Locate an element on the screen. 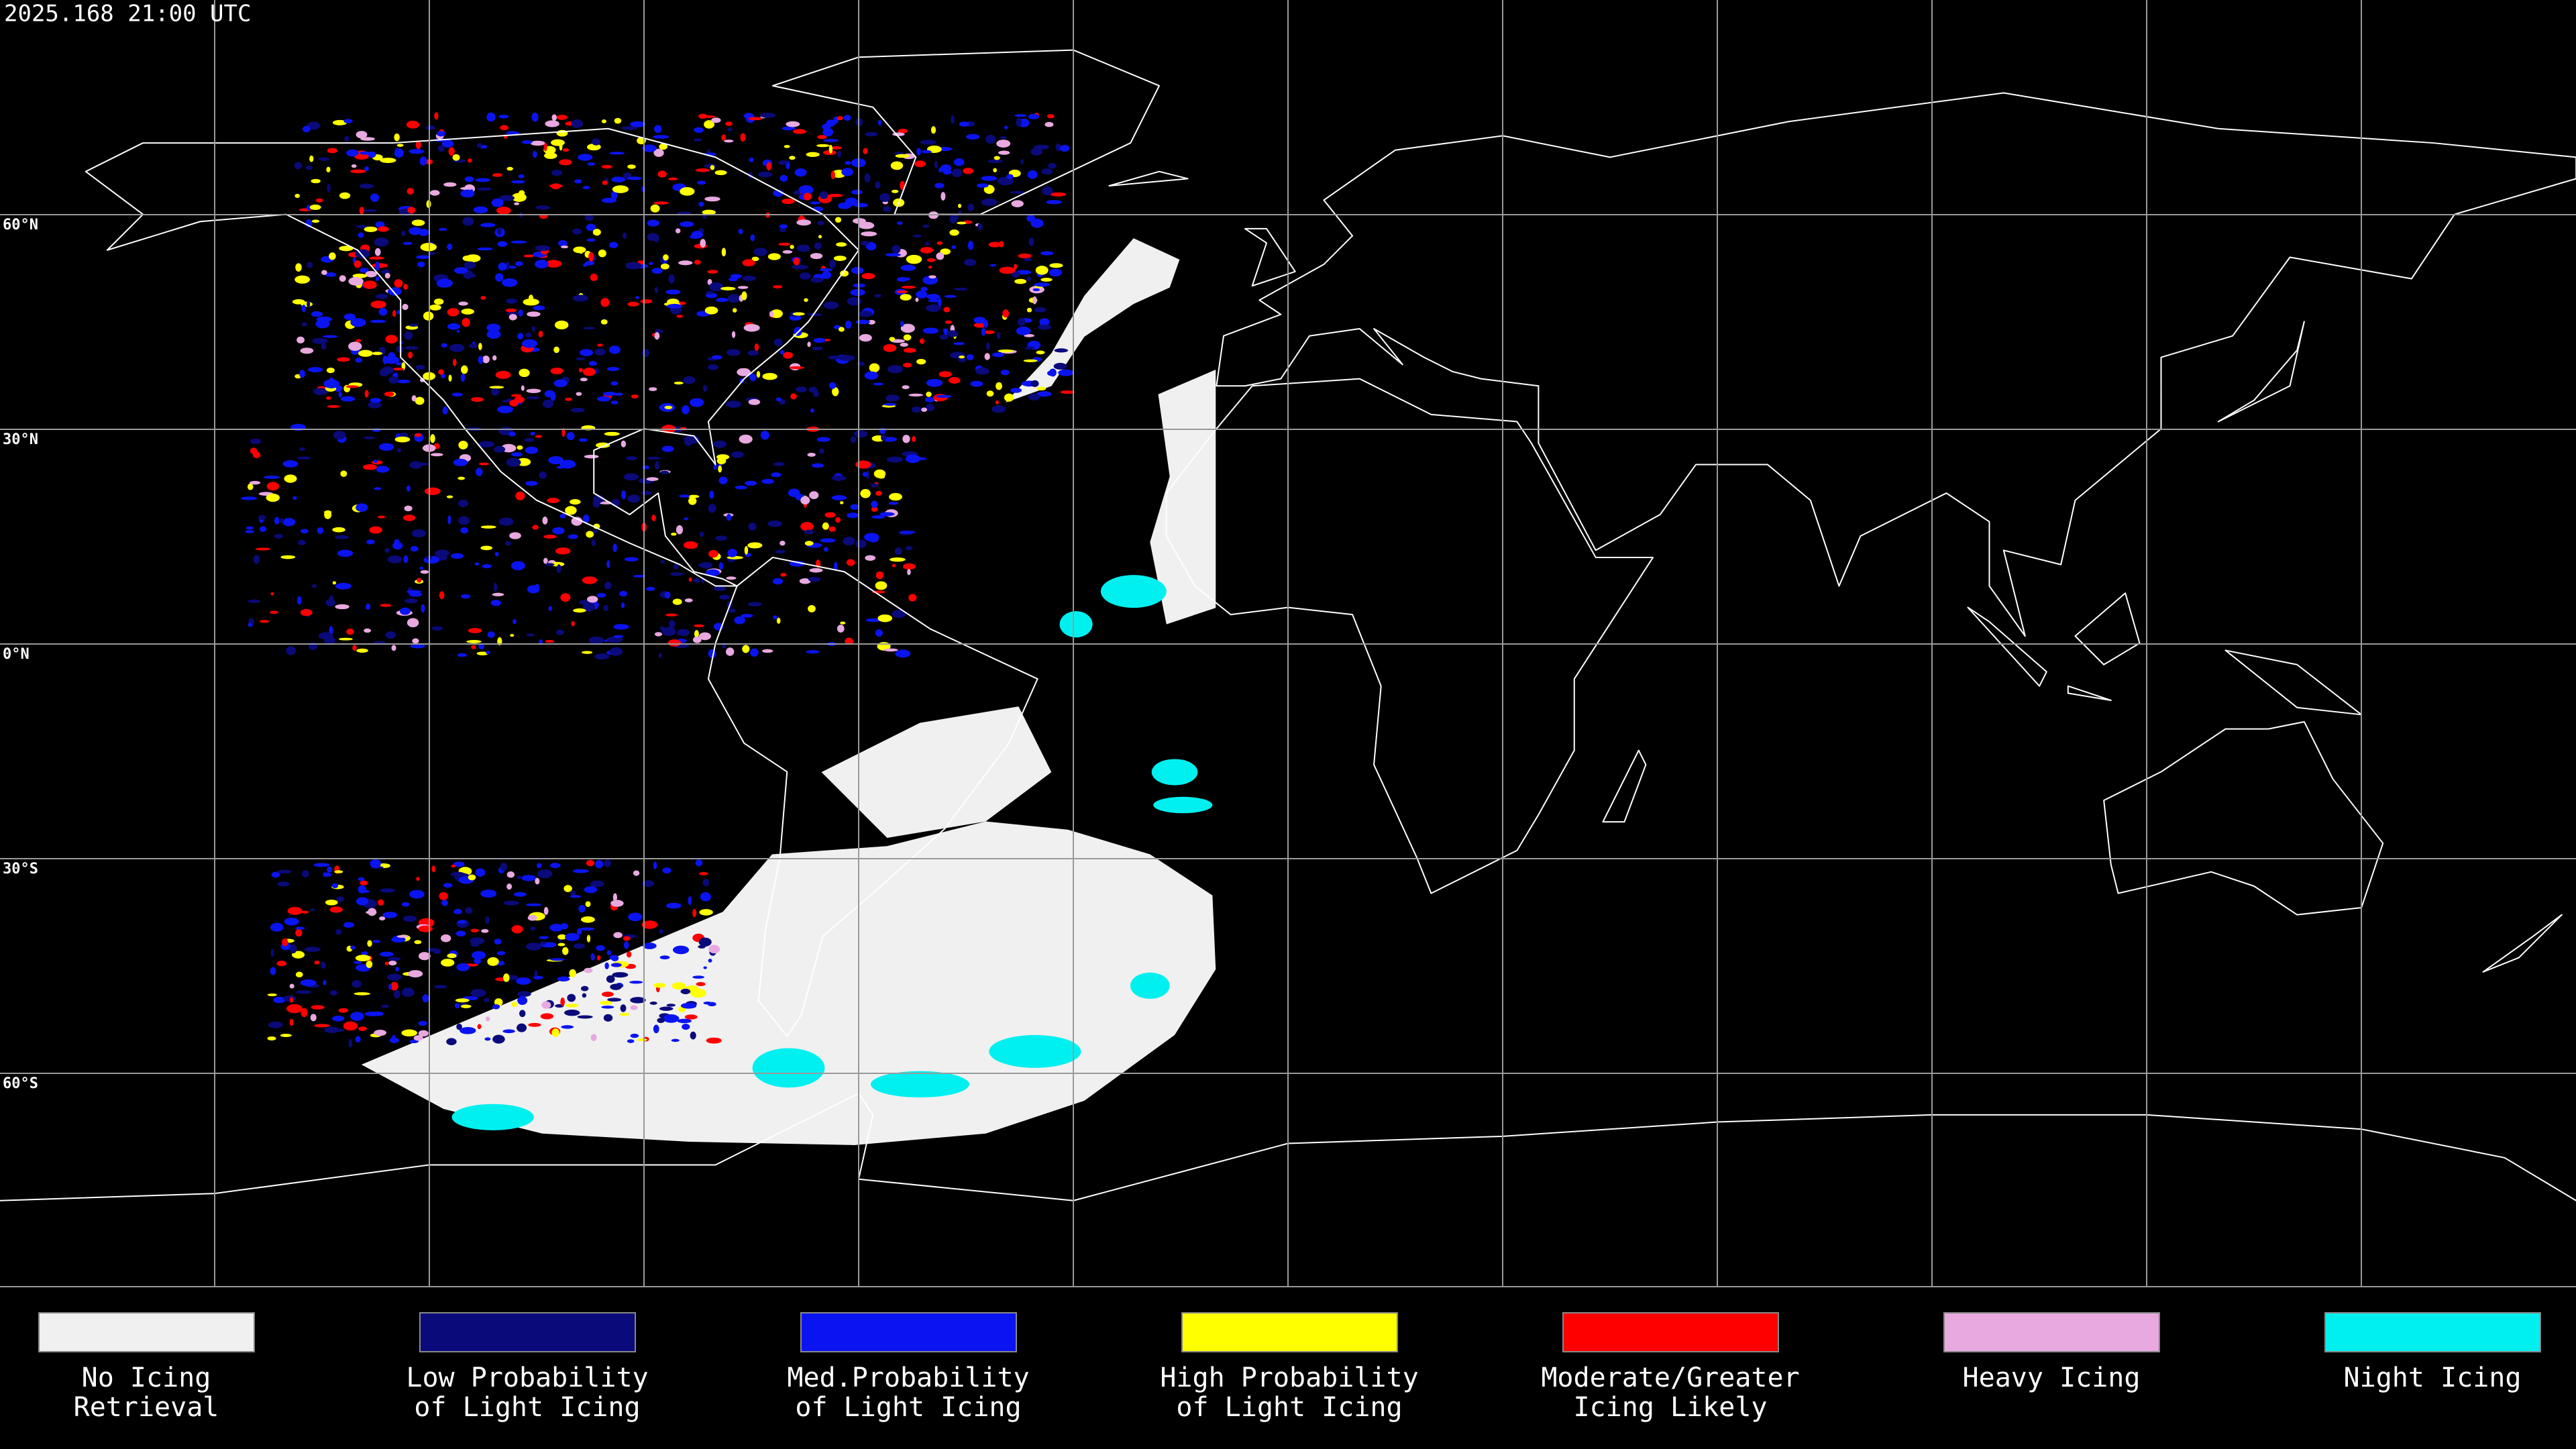 The height and width of the screenshot is (1449, 2576). latitude-label: 30°S is located at coordinates (20, 869).